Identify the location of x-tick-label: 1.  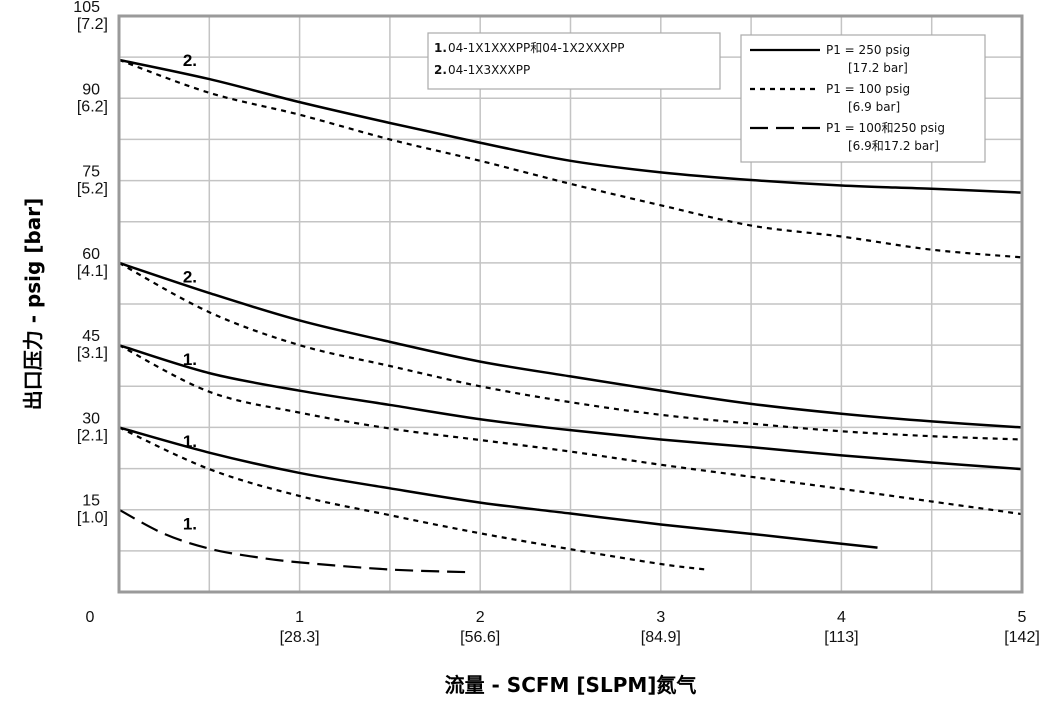
(299, 617).